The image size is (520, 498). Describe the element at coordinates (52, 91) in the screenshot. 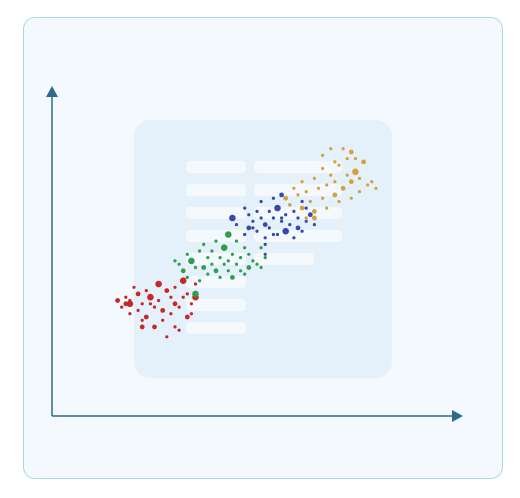

I see `y-axis-arrowhead` at that location.